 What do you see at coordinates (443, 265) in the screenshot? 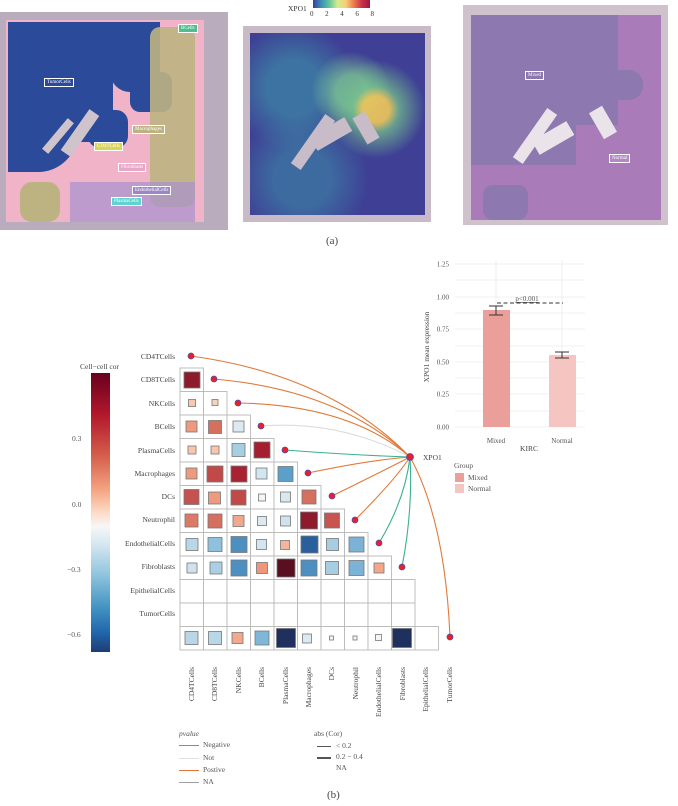
I see `svg-text: 1.25` at bounding box center [443, 265].